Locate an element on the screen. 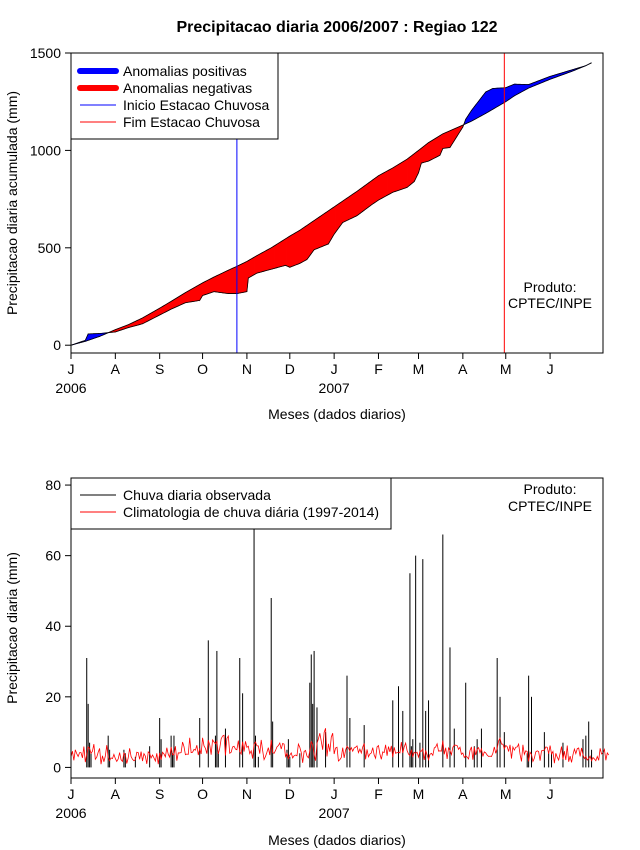 The image size is (640, 850). y-tick-label: 1000 is located at coordinates (45, 150).